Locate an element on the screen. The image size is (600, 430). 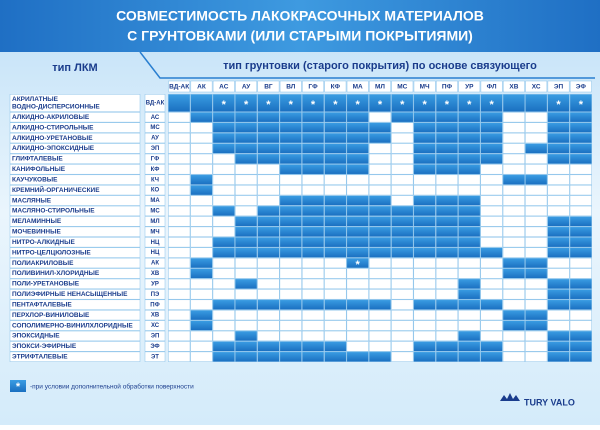
row-code: ЭТ is located at coordinates (155, 357).